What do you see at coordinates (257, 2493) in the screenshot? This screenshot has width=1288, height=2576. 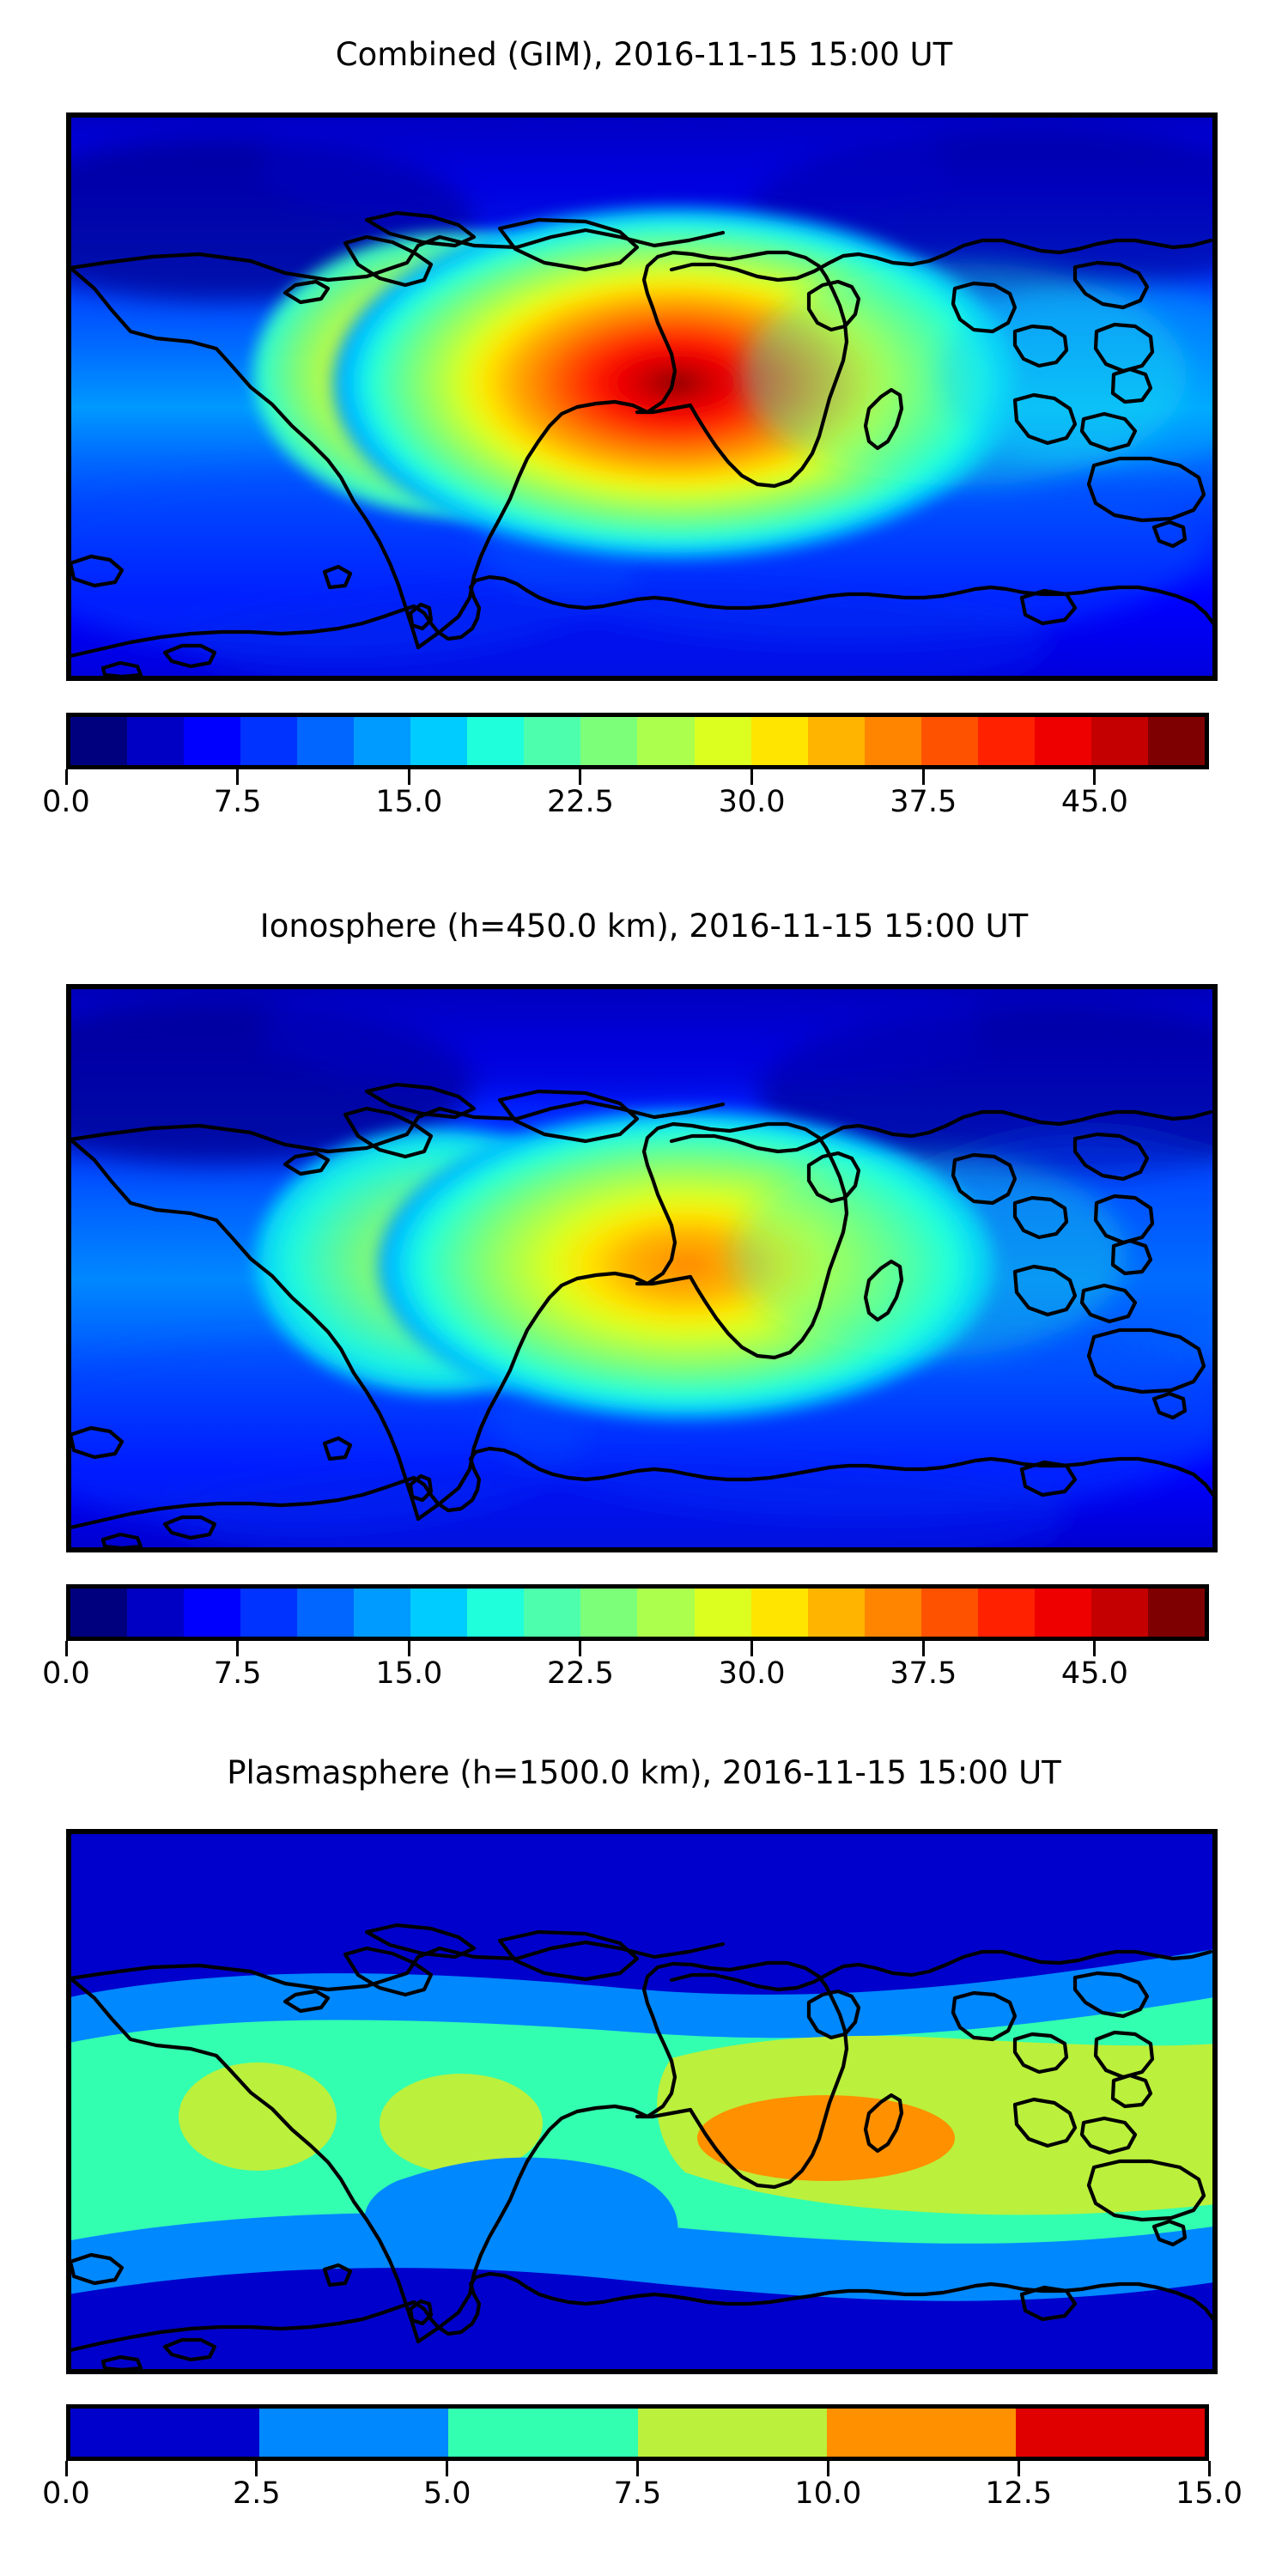 I see `colorbar-tick-label: 2.5` at bounding box center [257, 2493].